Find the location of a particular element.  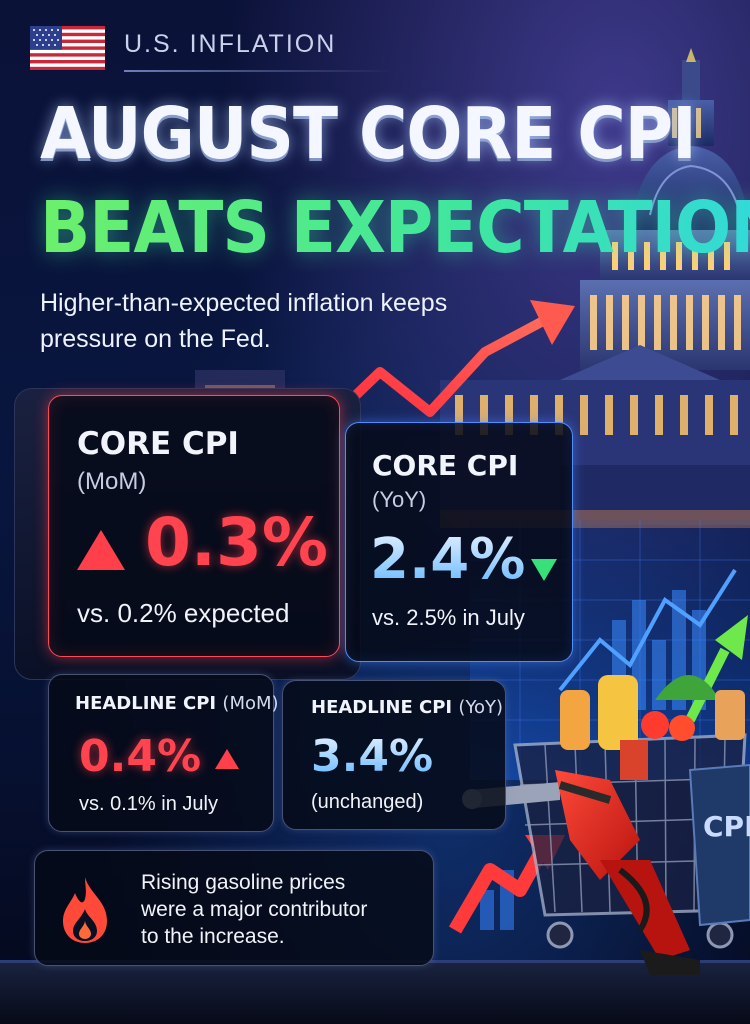

down-triangle-icon is located at coordinates (544, 570).